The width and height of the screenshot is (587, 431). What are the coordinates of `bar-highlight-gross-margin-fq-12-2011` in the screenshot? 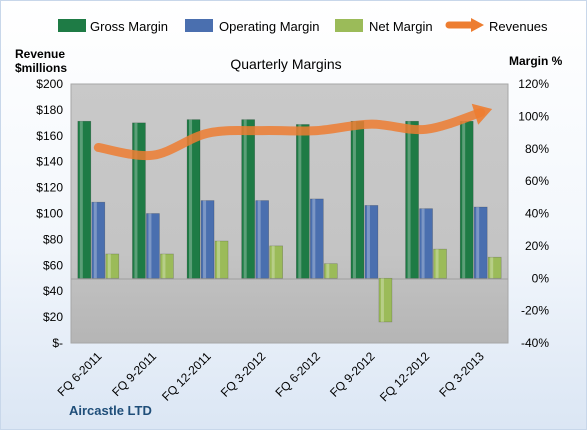 It's located at (191, 199).